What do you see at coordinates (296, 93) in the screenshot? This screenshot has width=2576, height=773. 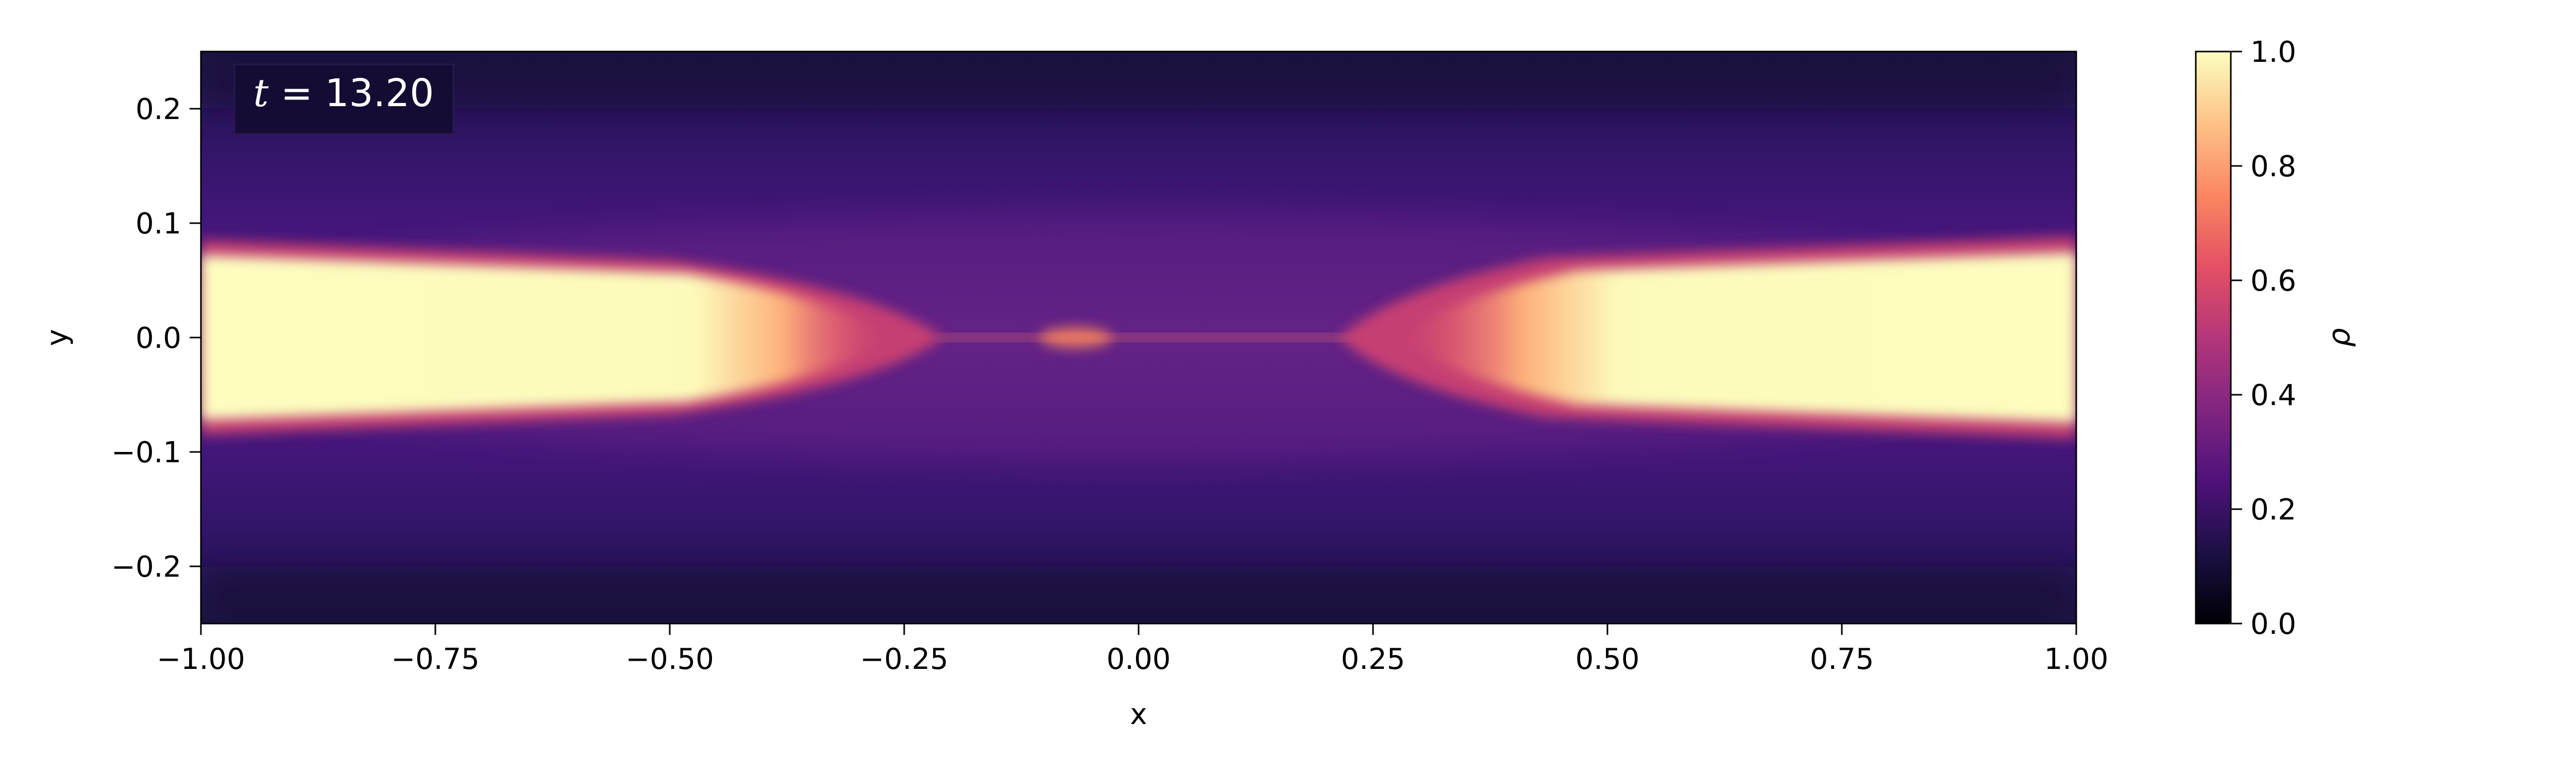 I see `time-equals: =` at bounding box center [296, 93].